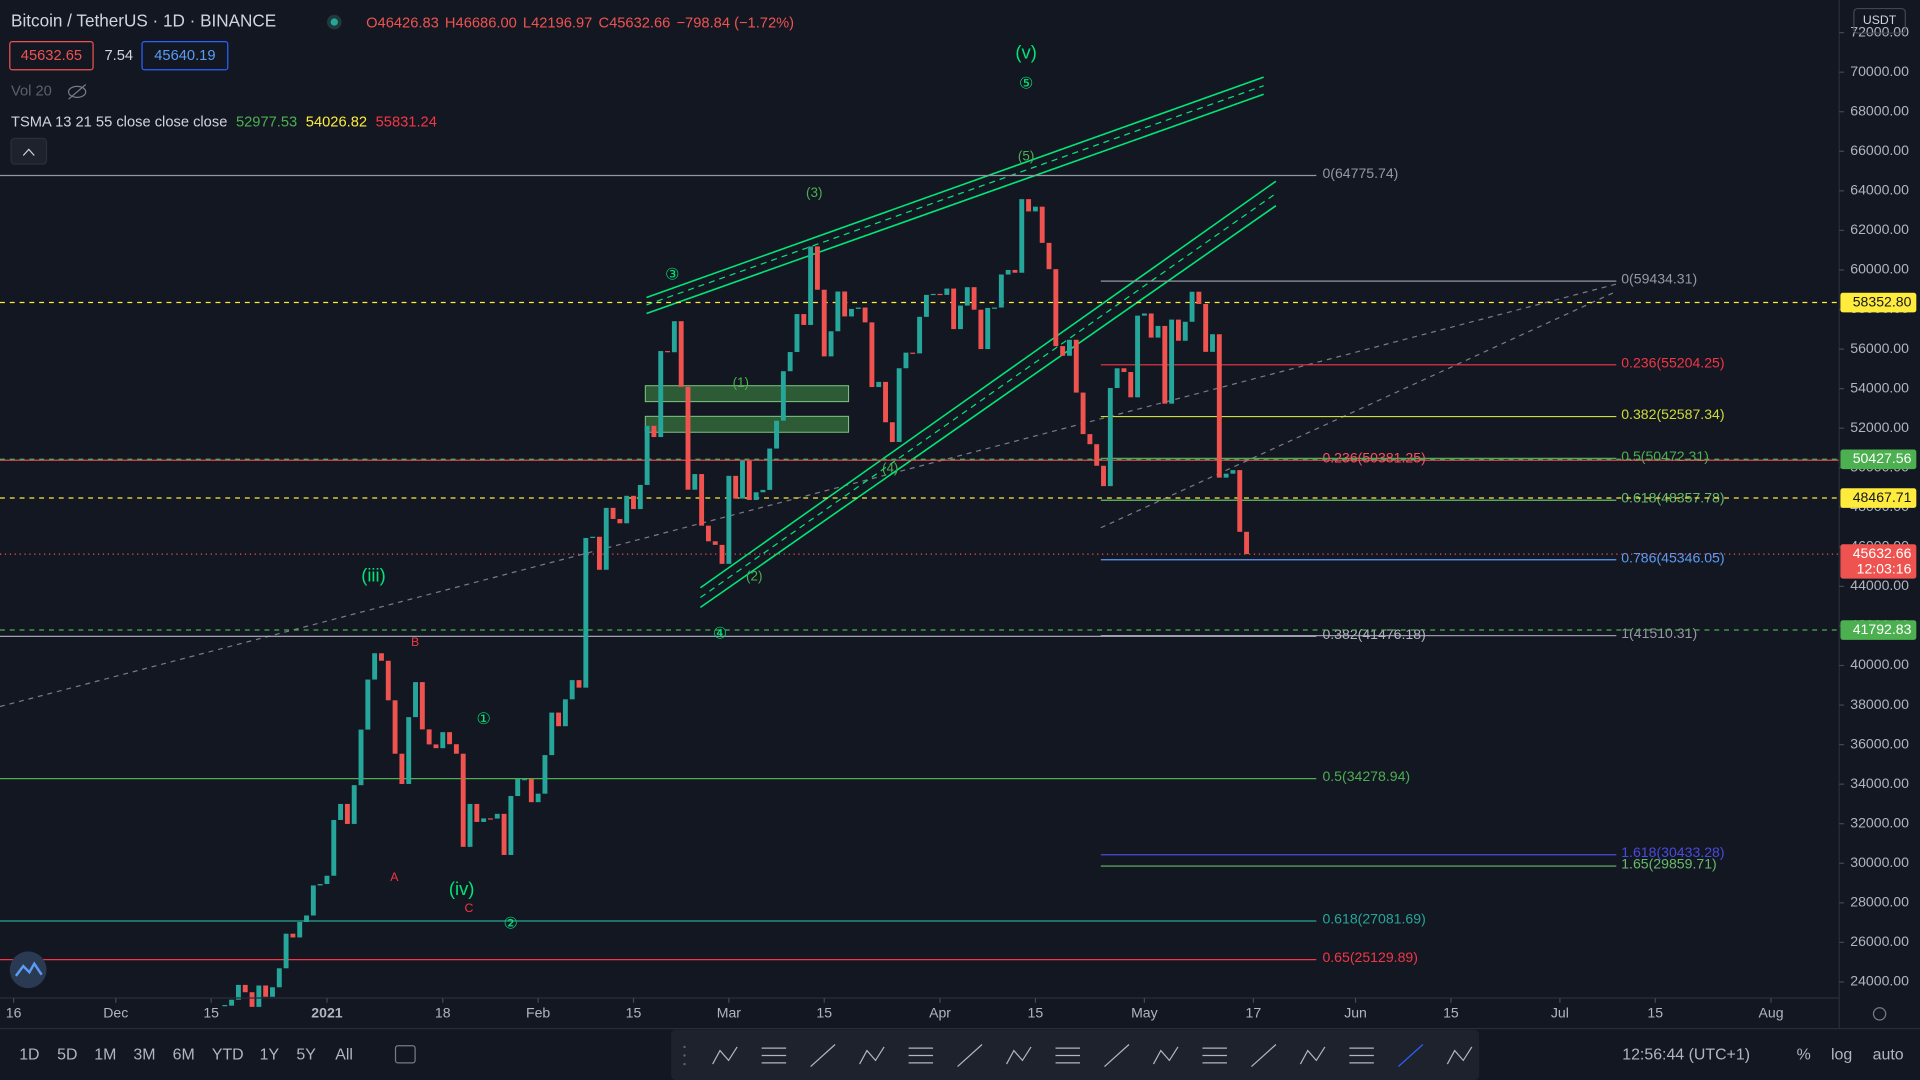 The width and height of the screenshot is (1920, 1080). I want to click on bid: 45632.65, so click(51, 56).